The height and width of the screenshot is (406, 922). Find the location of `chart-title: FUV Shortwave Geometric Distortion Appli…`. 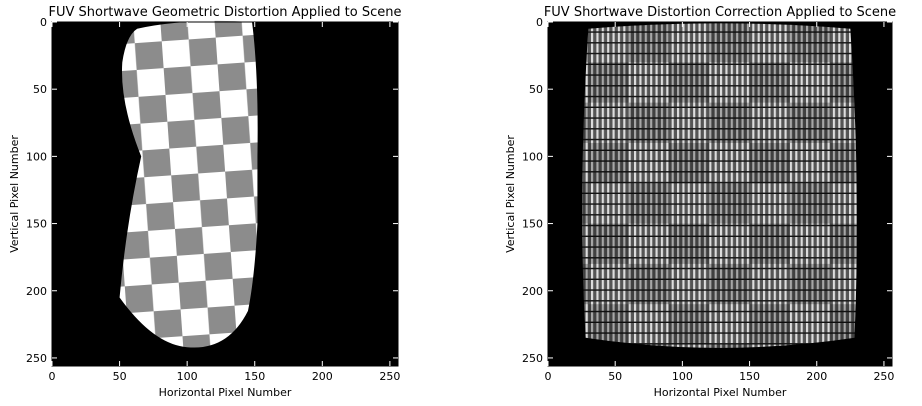

chart-title: FUV Shortwave Geometric Distortion Appli… is located at coordinates (225, 12).